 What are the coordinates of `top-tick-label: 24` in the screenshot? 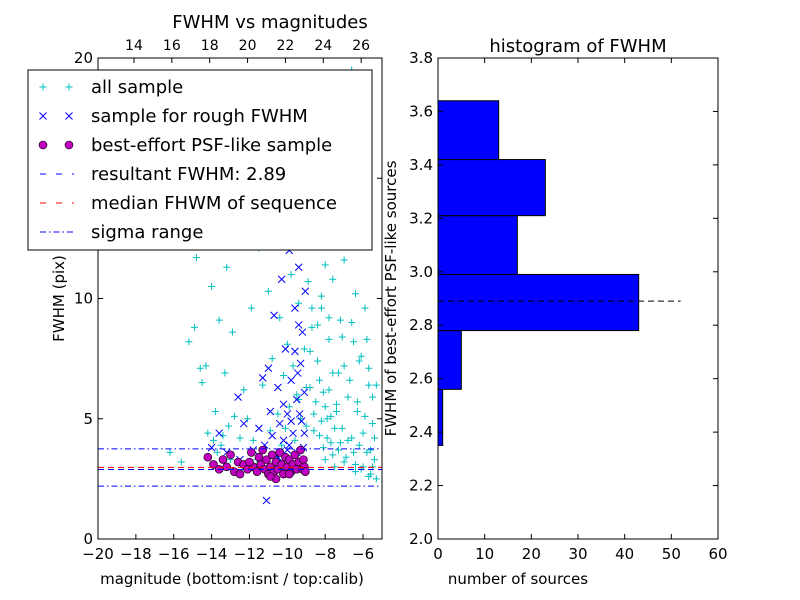 It's located at (323, 46).